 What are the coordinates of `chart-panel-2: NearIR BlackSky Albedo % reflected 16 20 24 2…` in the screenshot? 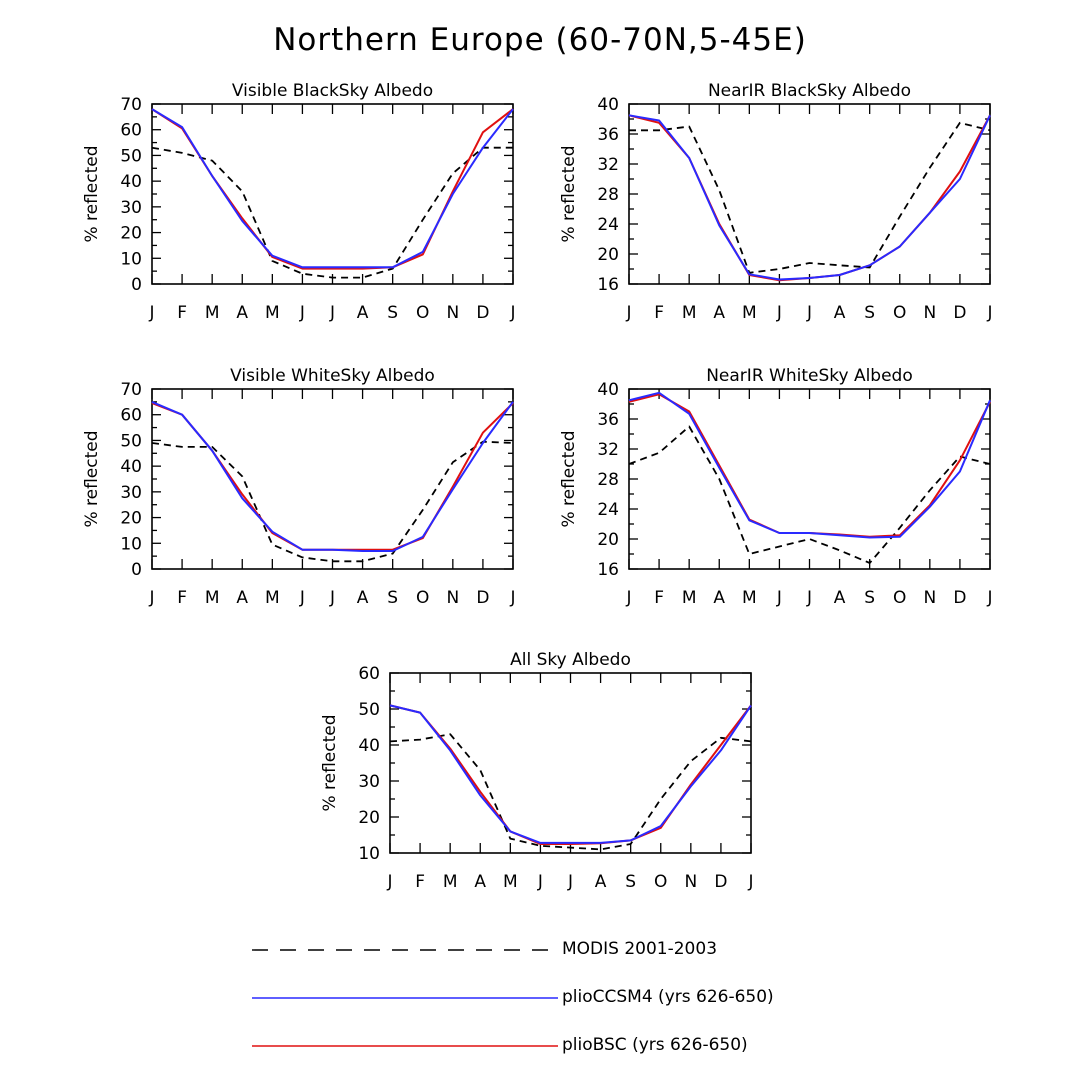 It's located at (776, 202).